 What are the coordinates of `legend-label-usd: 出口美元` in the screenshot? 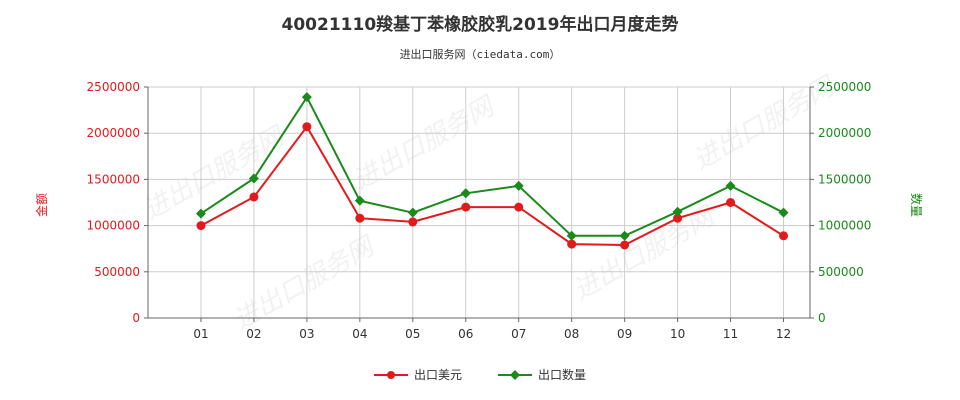 It's located at (437, 375).